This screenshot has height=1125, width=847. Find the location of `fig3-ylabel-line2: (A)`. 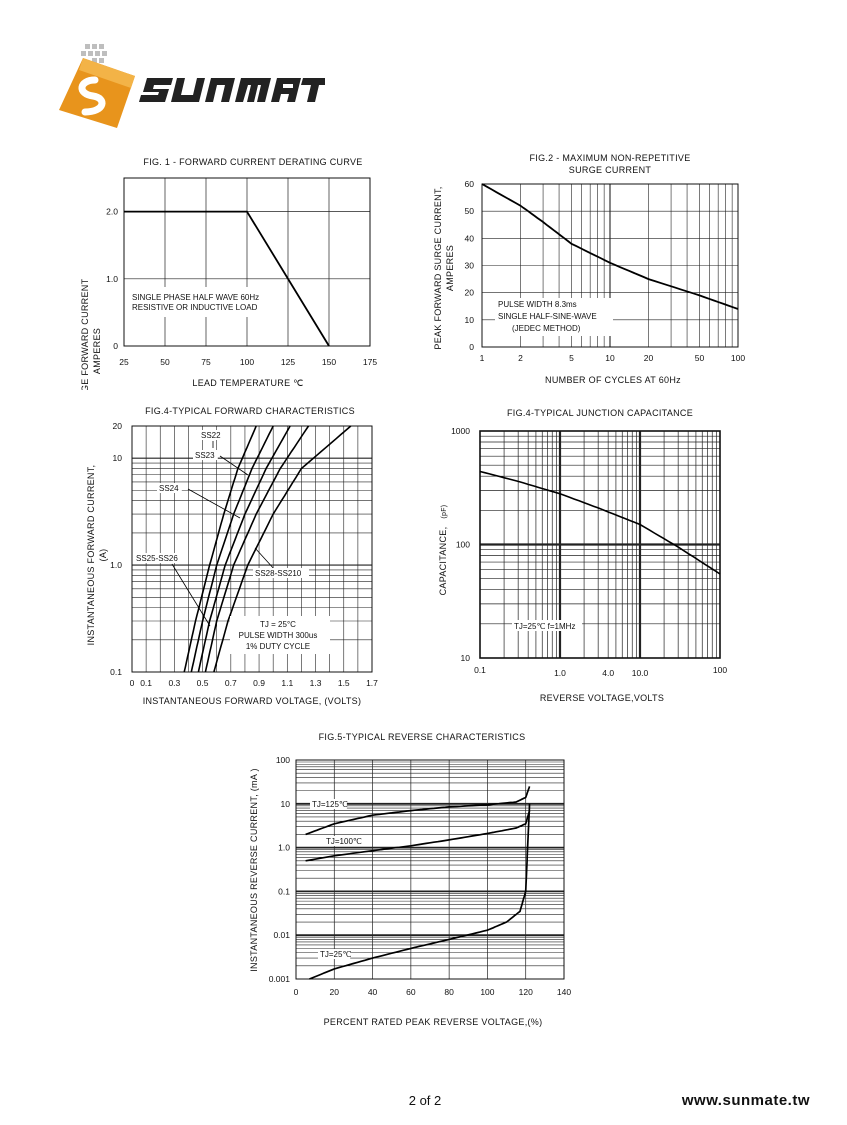

fig3-ylabel-line2: (A) is located at coordinates (103, 555).